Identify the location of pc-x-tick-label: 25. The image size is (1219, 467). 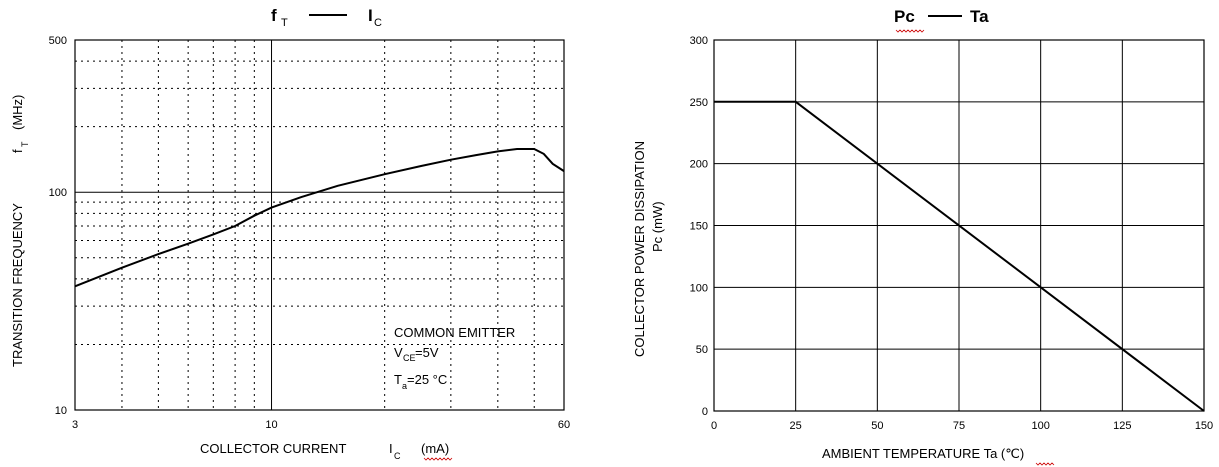
(796, 426).